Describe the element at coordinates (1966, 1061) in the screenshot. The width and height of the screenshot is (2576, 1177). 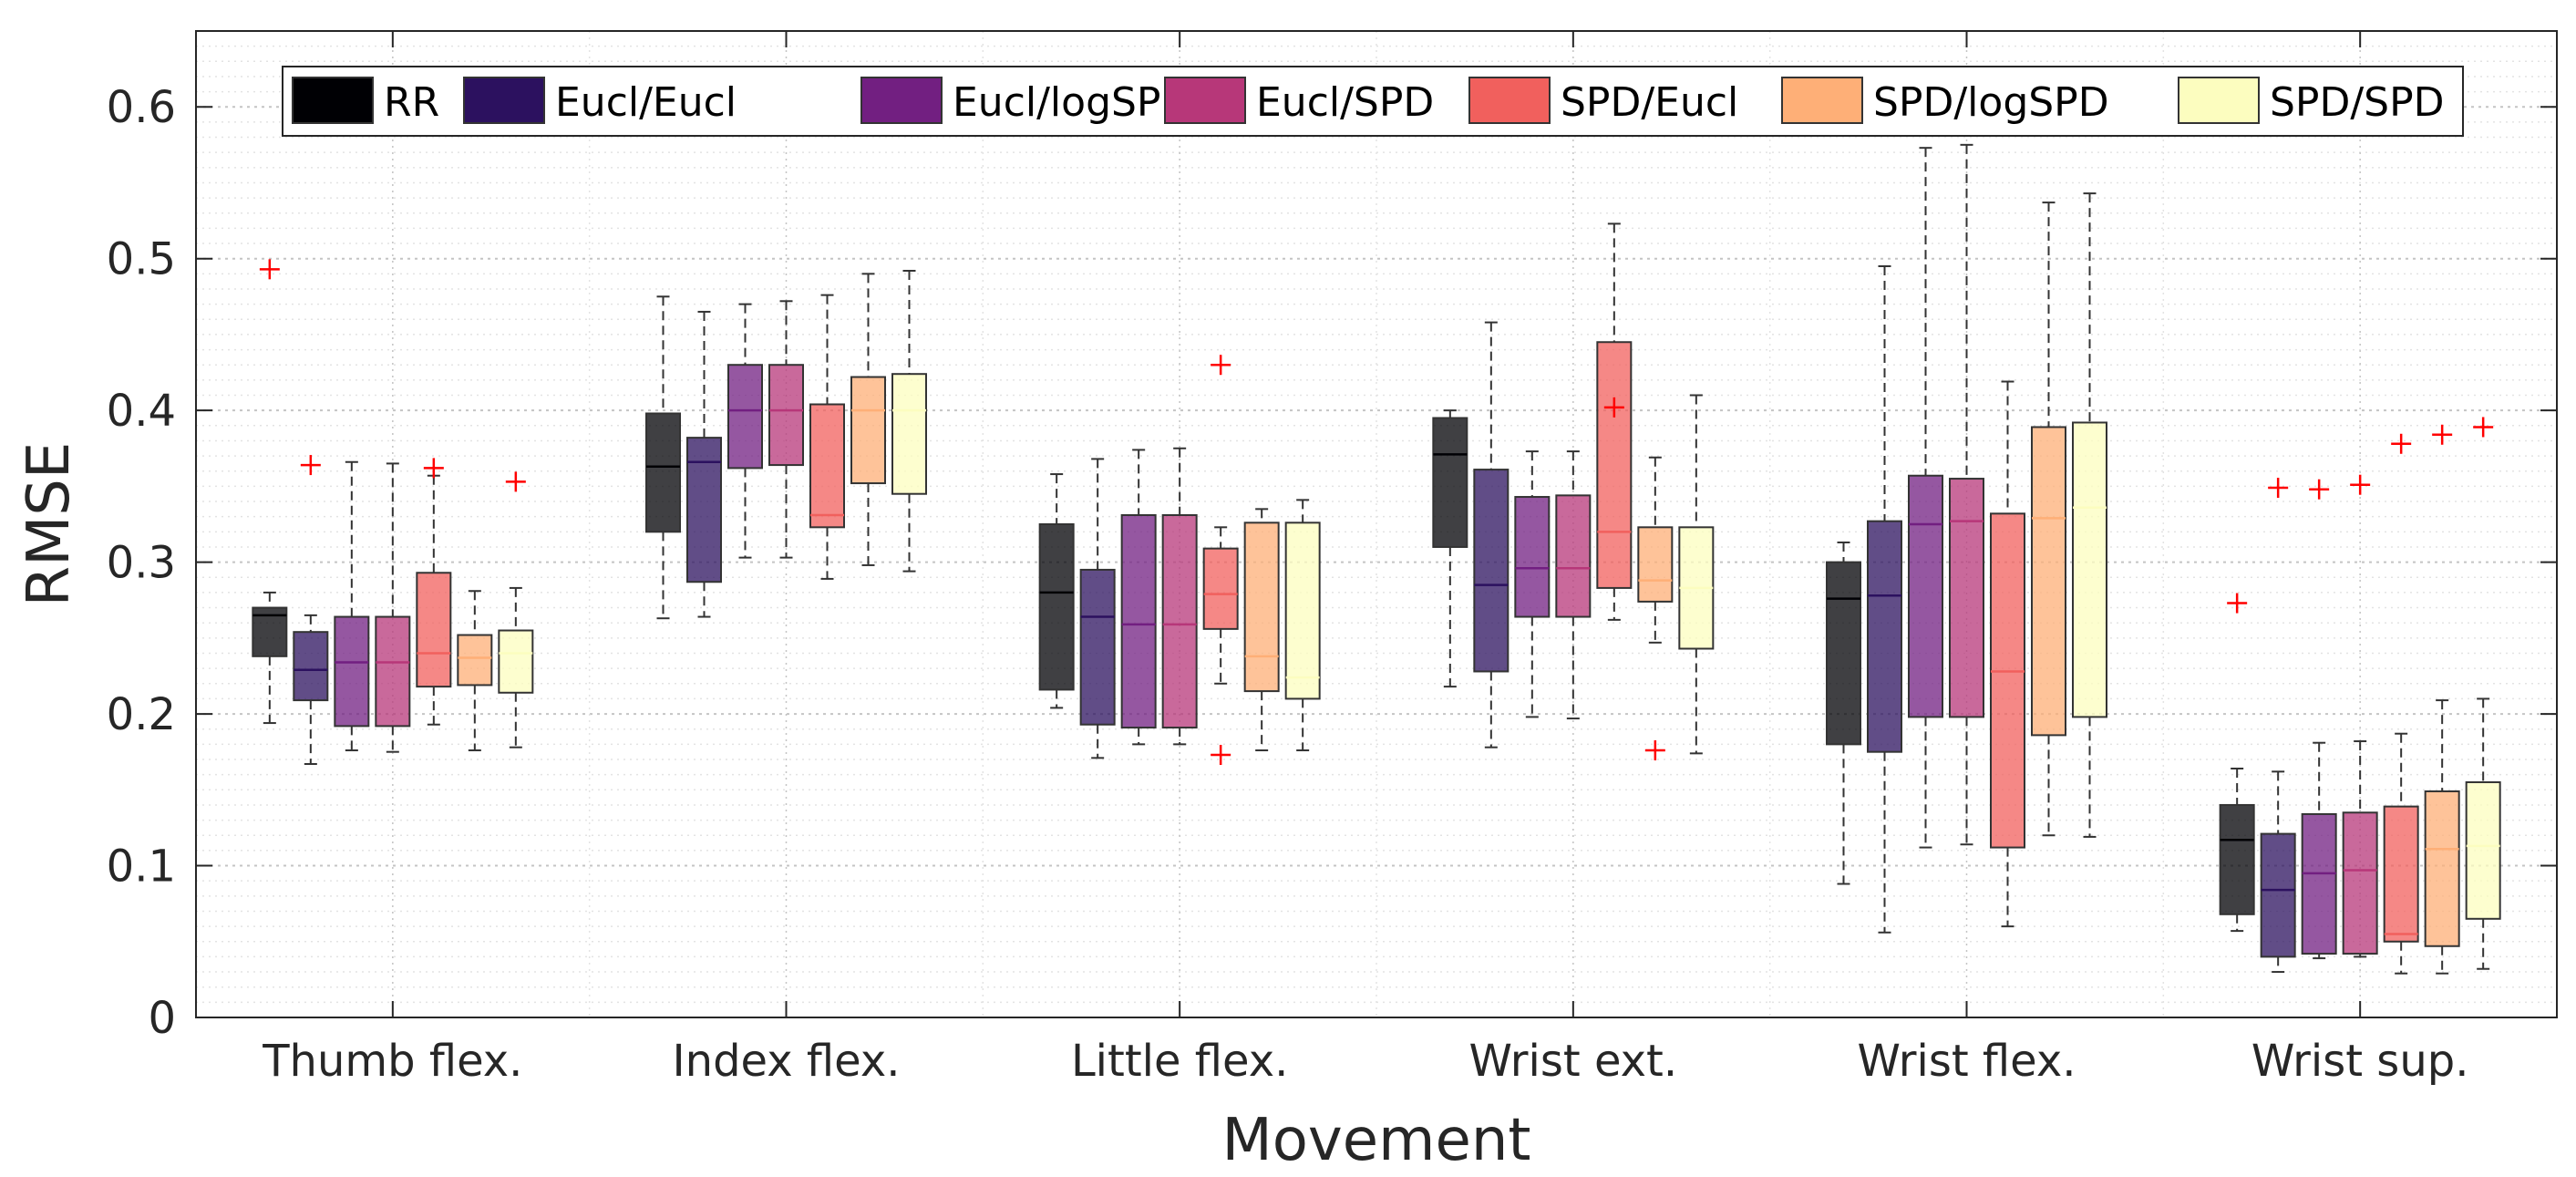
I see `x-tick-label: Wrist flex.` at that location.